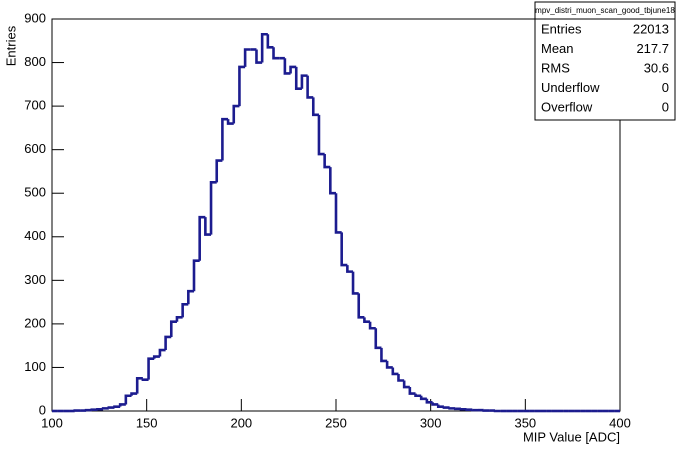  What do you see at coordinates (605, 10) in the screenshot?
I see `stats-title: mpv_distri_muon_scan_good_tbjune18` at bounding box center [605, 10].